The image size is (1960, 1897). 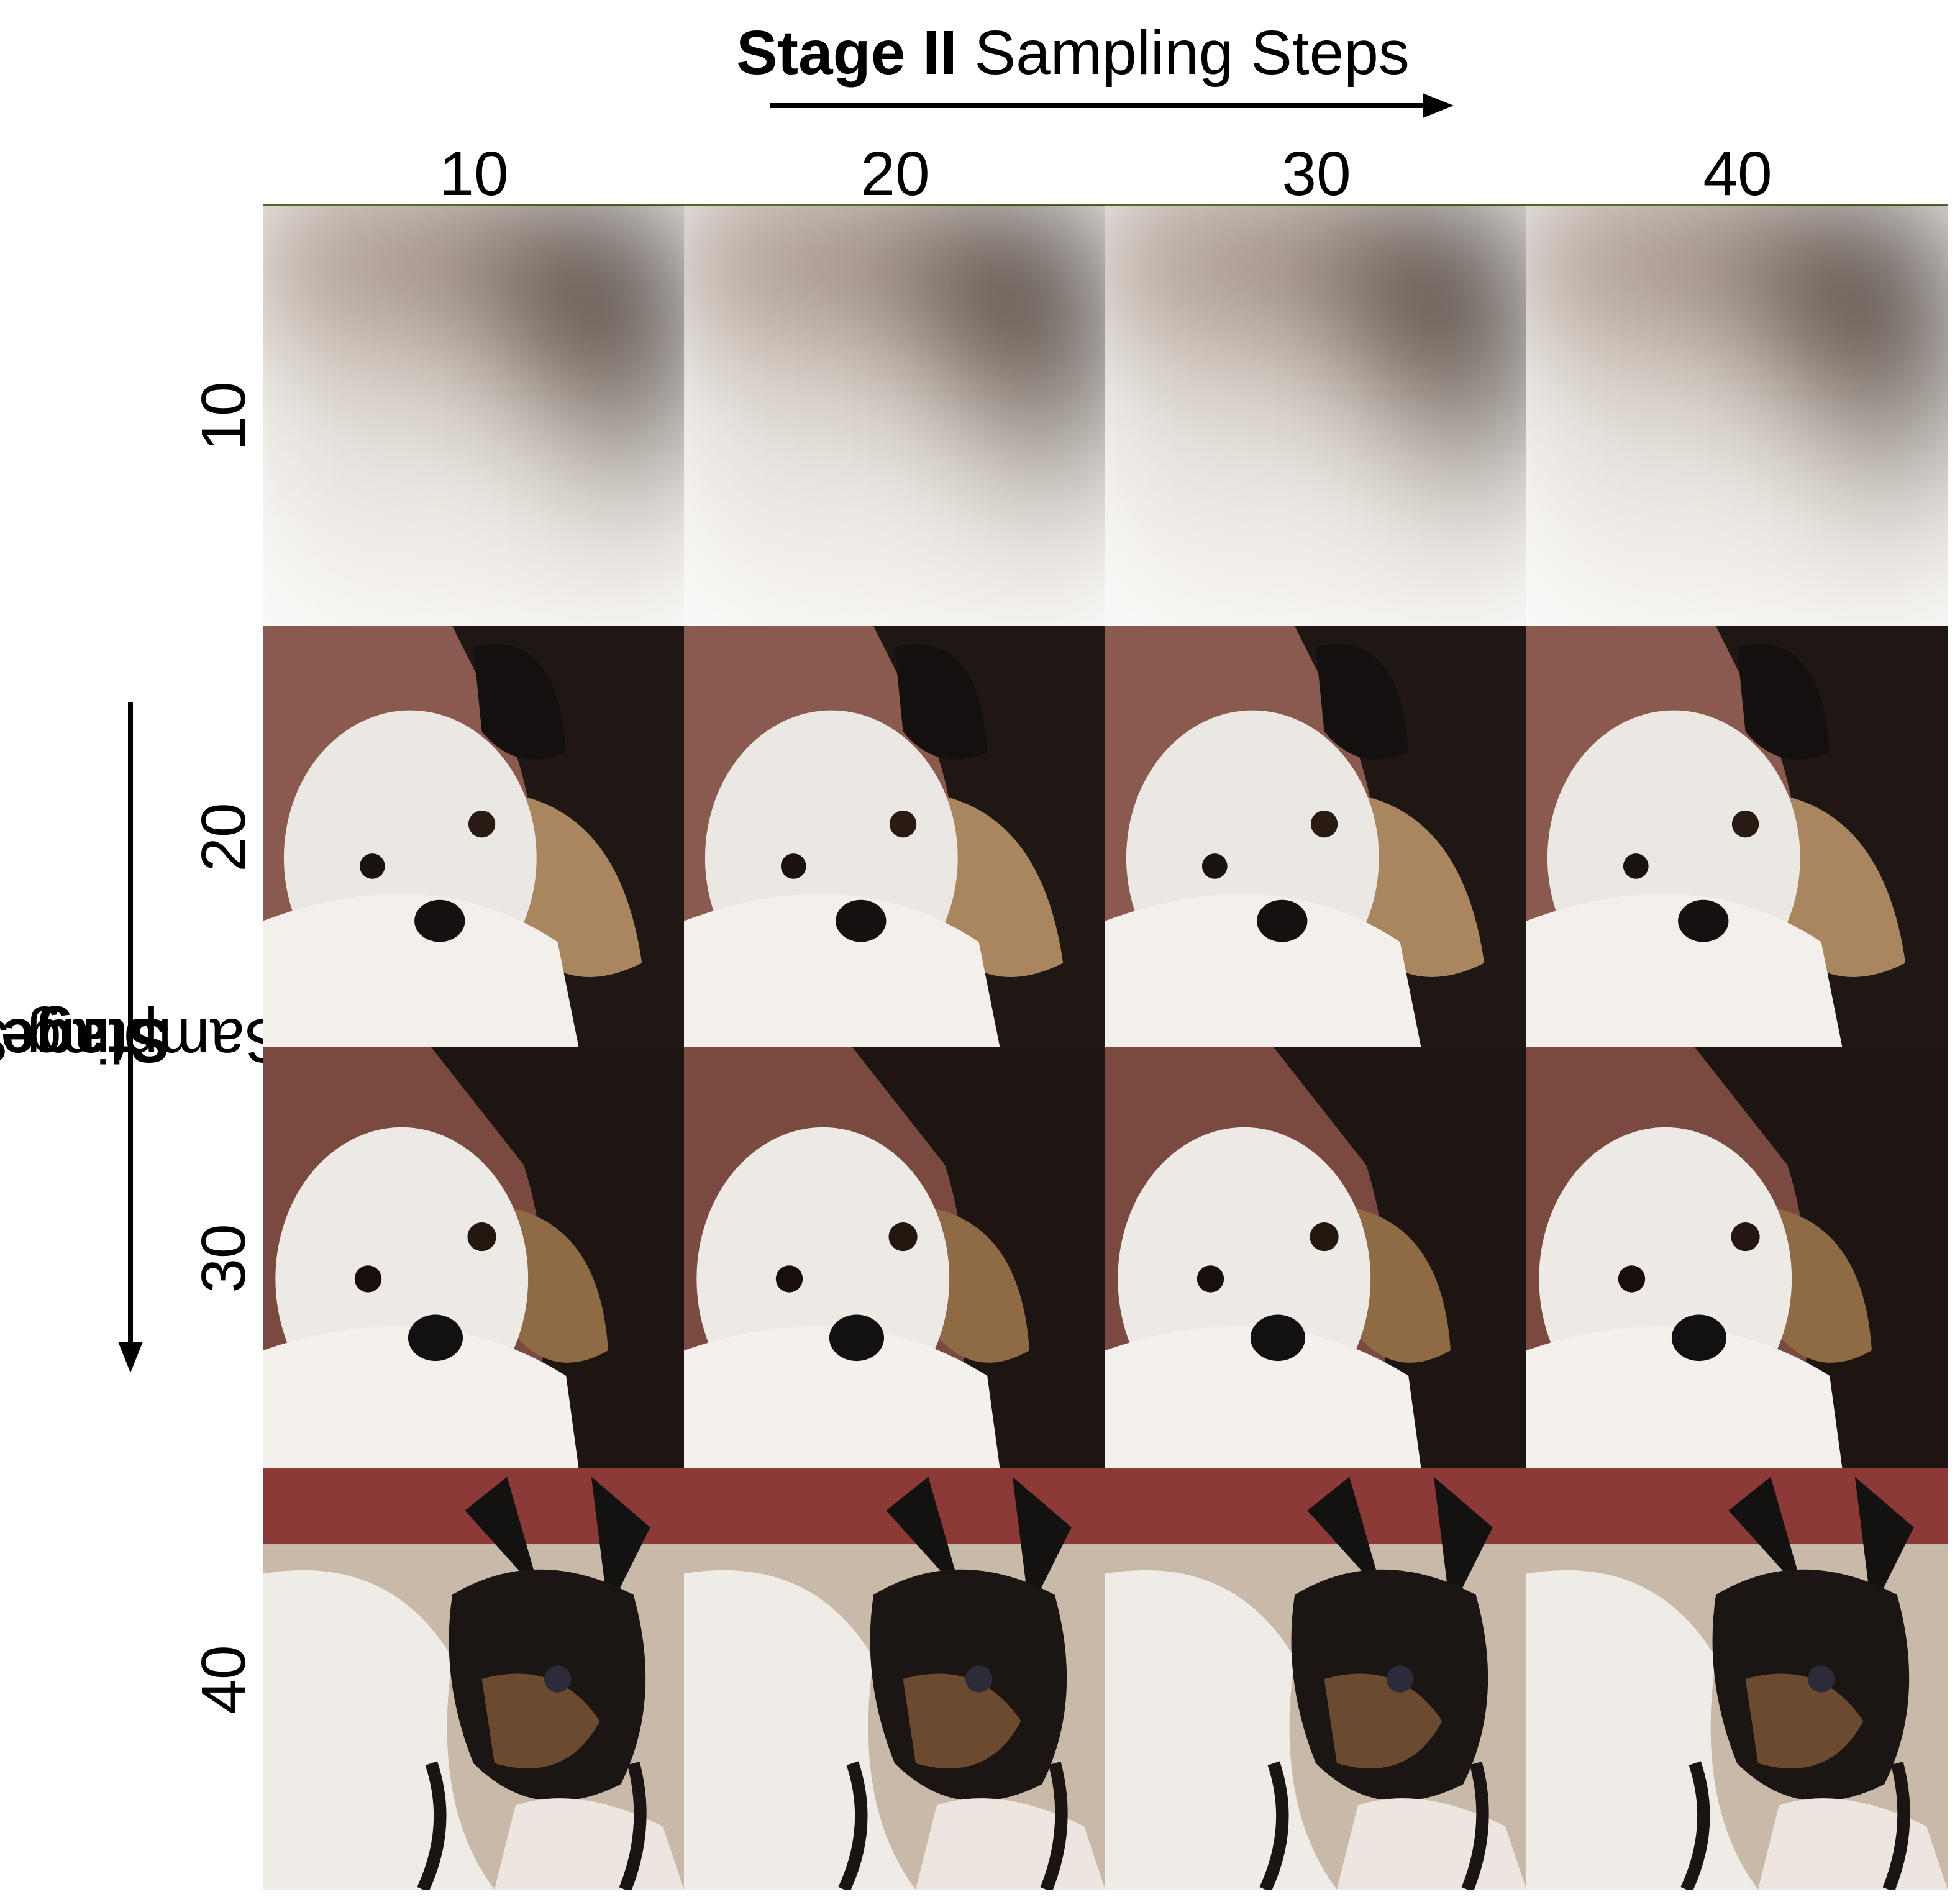 What do you see at coordinates (223, 837) in the screenshot?
I see `row-label-20: 20` at bounding box center [223, 837].